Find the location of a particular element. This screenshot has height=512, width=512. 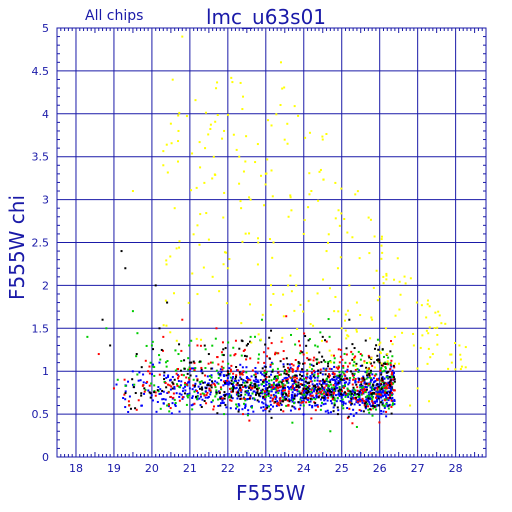

y-tick-label: 1 is located at coordinates (45, 371).